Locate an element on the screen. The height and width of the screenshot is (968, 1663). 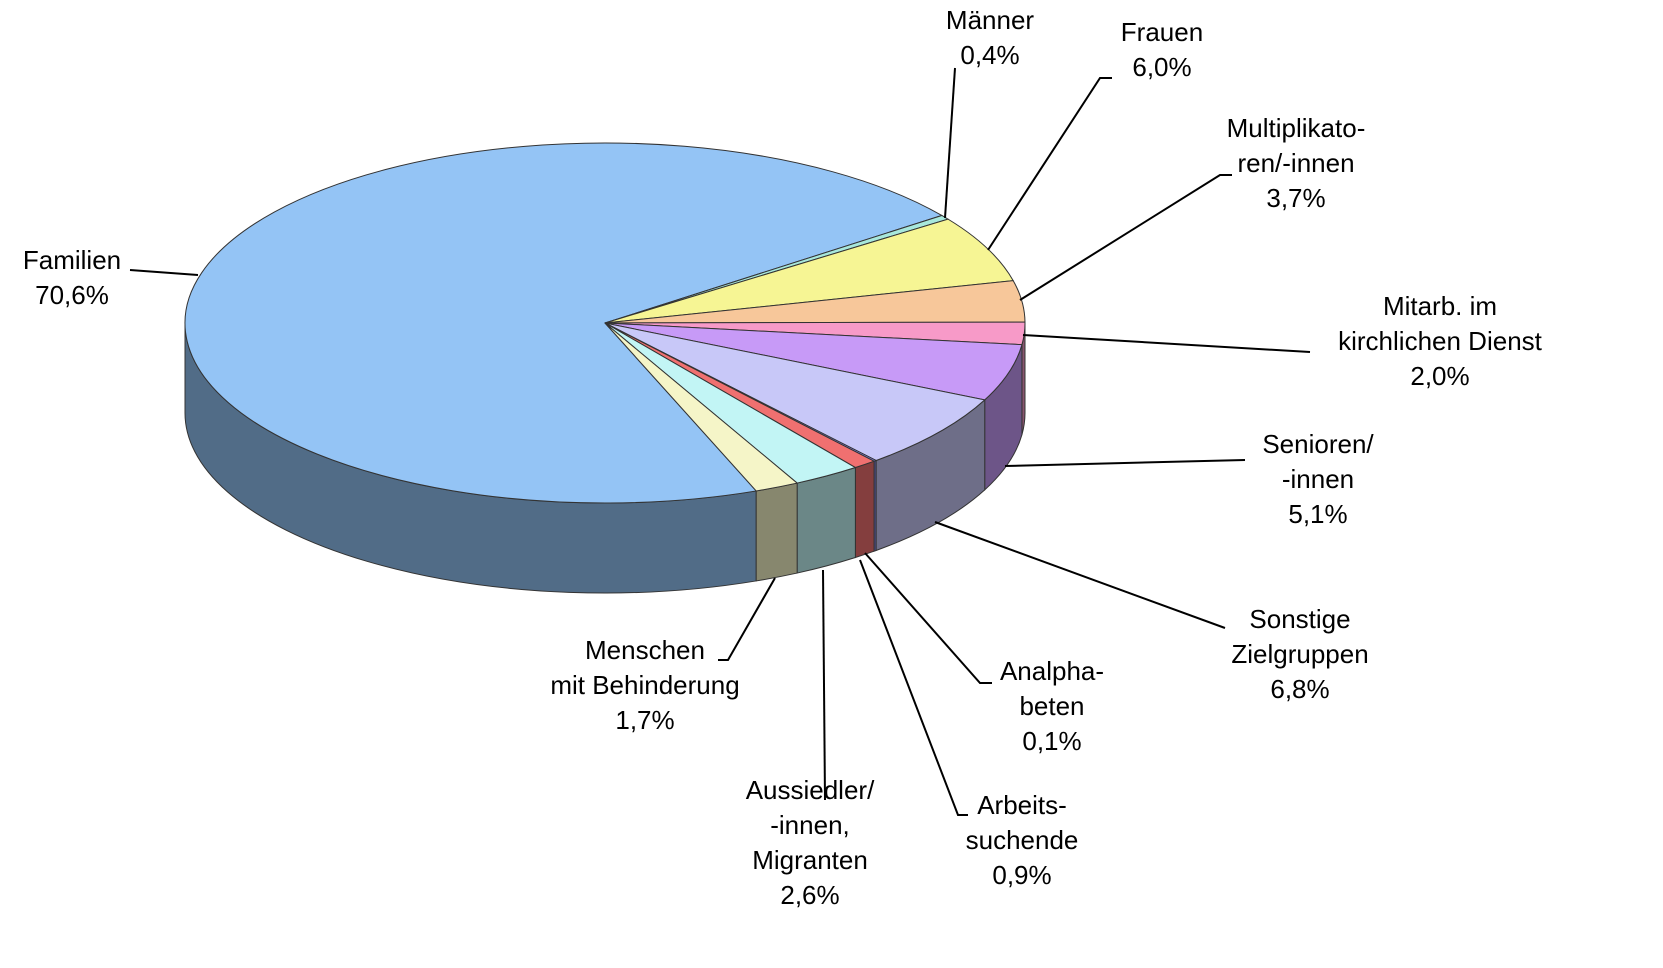
slice-label: Männer 0,4% is located at coordinates (990, 37).